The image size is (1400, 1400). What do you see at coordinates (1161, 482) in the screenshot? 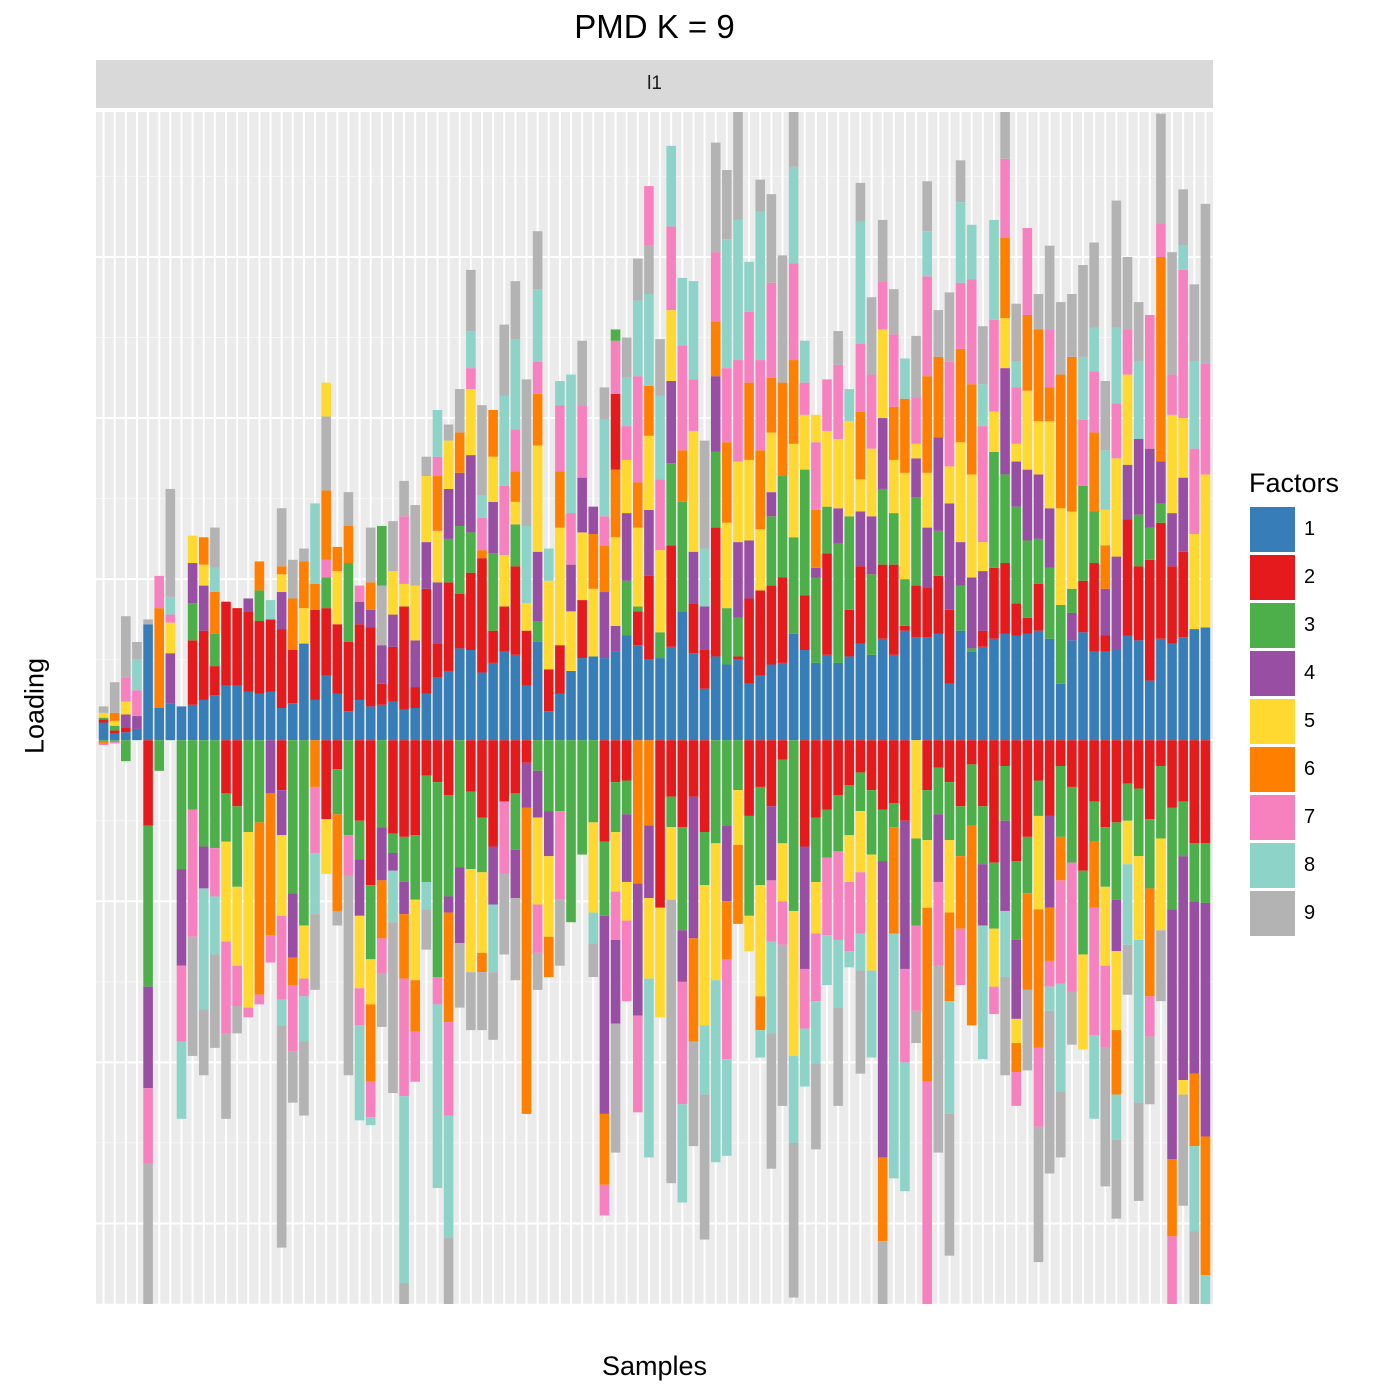
I see `bar-segment-sample-96-factor-4-pos` at bounding box center [1161, 482].